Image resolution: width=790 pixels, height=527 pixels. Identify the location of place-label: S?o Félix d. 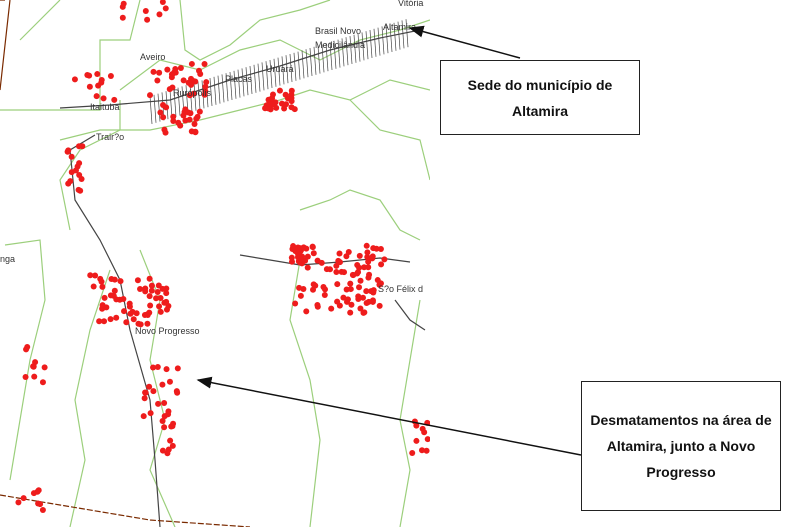
(400, 289).